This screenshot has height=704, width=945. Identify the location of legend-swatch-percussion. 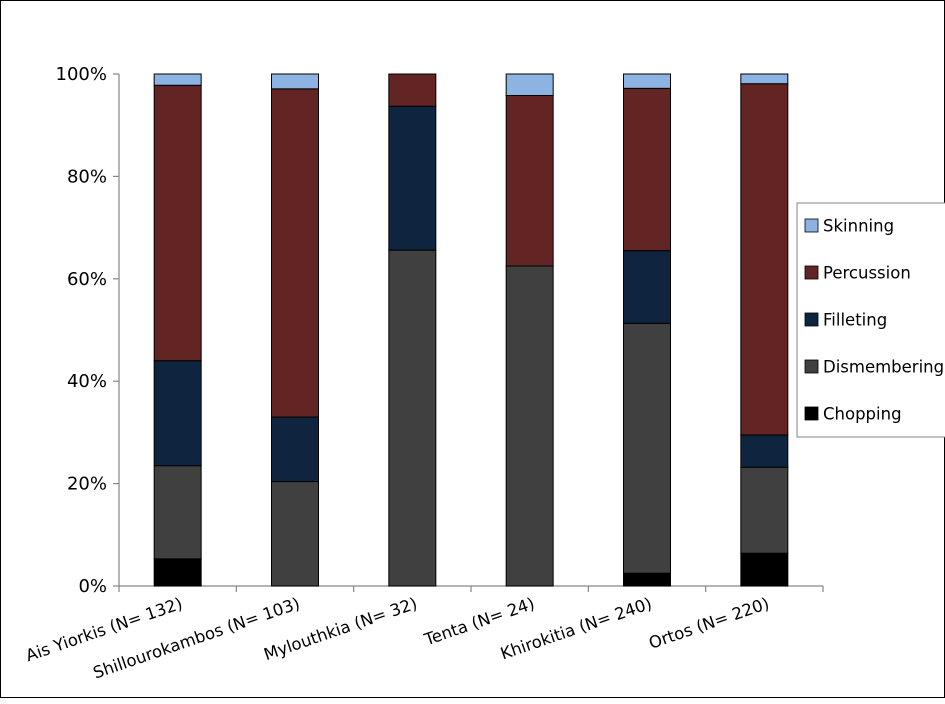
(811, 272).